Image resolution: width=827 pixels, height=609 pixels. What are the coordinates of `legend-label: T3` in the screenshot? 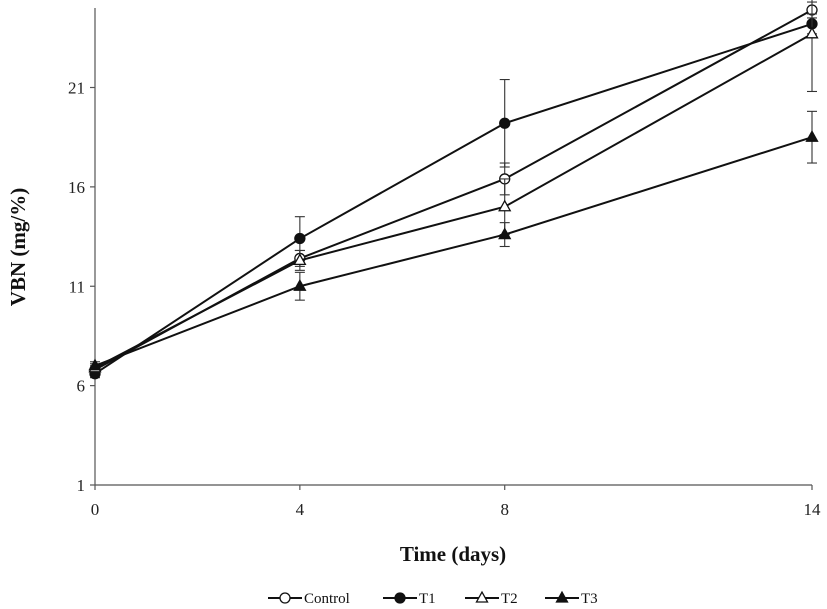 It's located at (589, 599).